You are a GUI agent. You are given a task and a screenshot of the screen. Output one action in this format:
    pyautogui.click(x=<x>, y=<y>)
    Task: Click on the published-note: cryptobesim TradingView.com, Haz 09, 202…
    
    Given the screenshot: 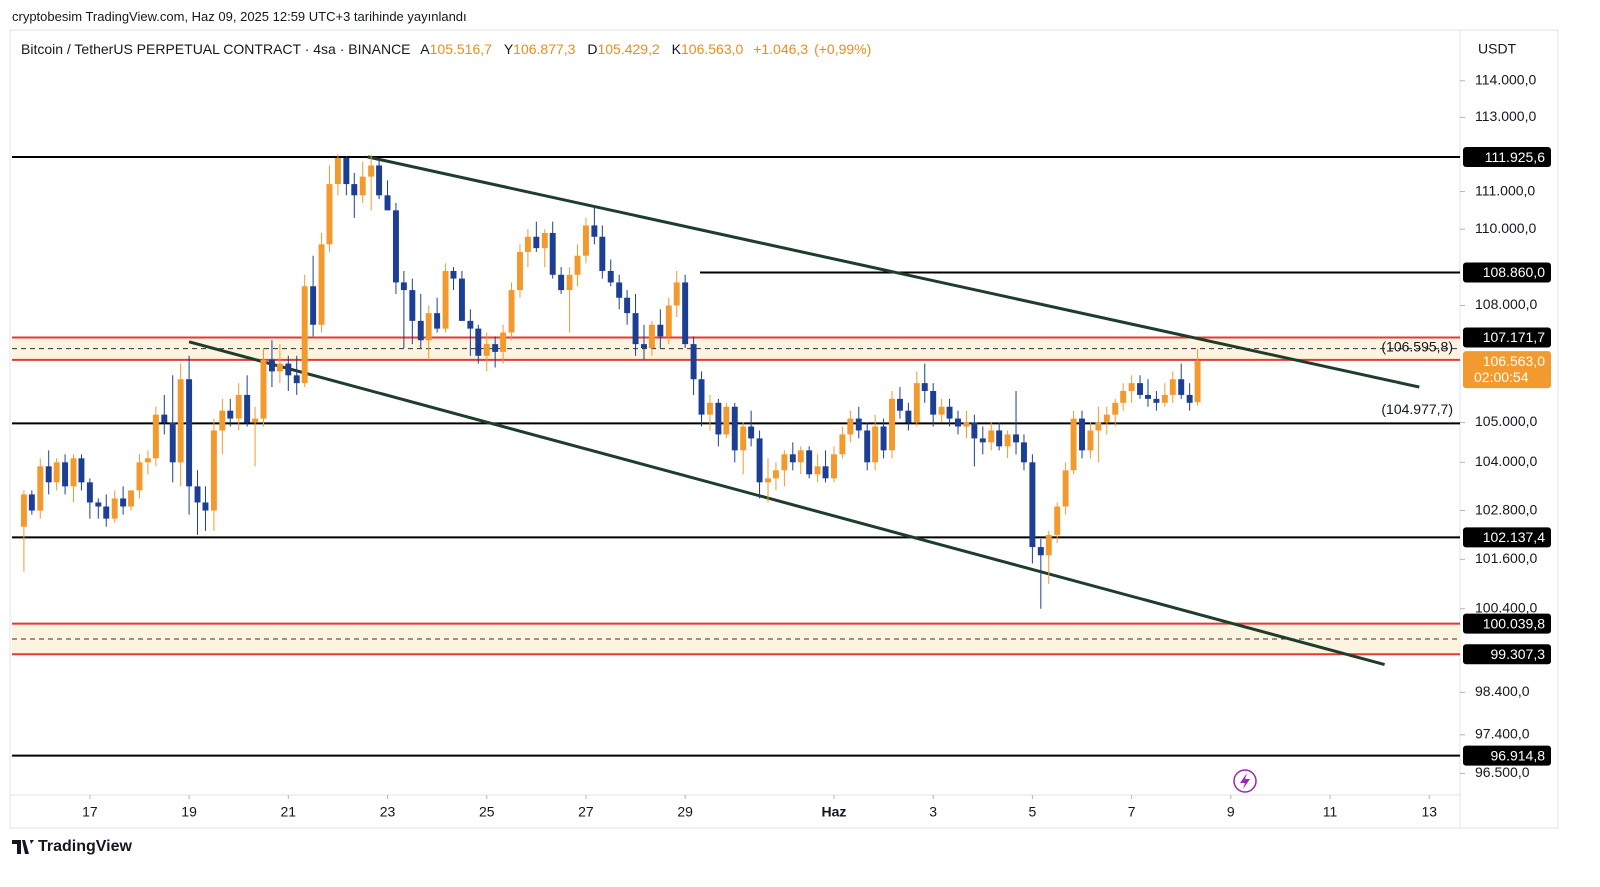 What is the action you would take?
    pyautogui.click(x=239, y=16)
    